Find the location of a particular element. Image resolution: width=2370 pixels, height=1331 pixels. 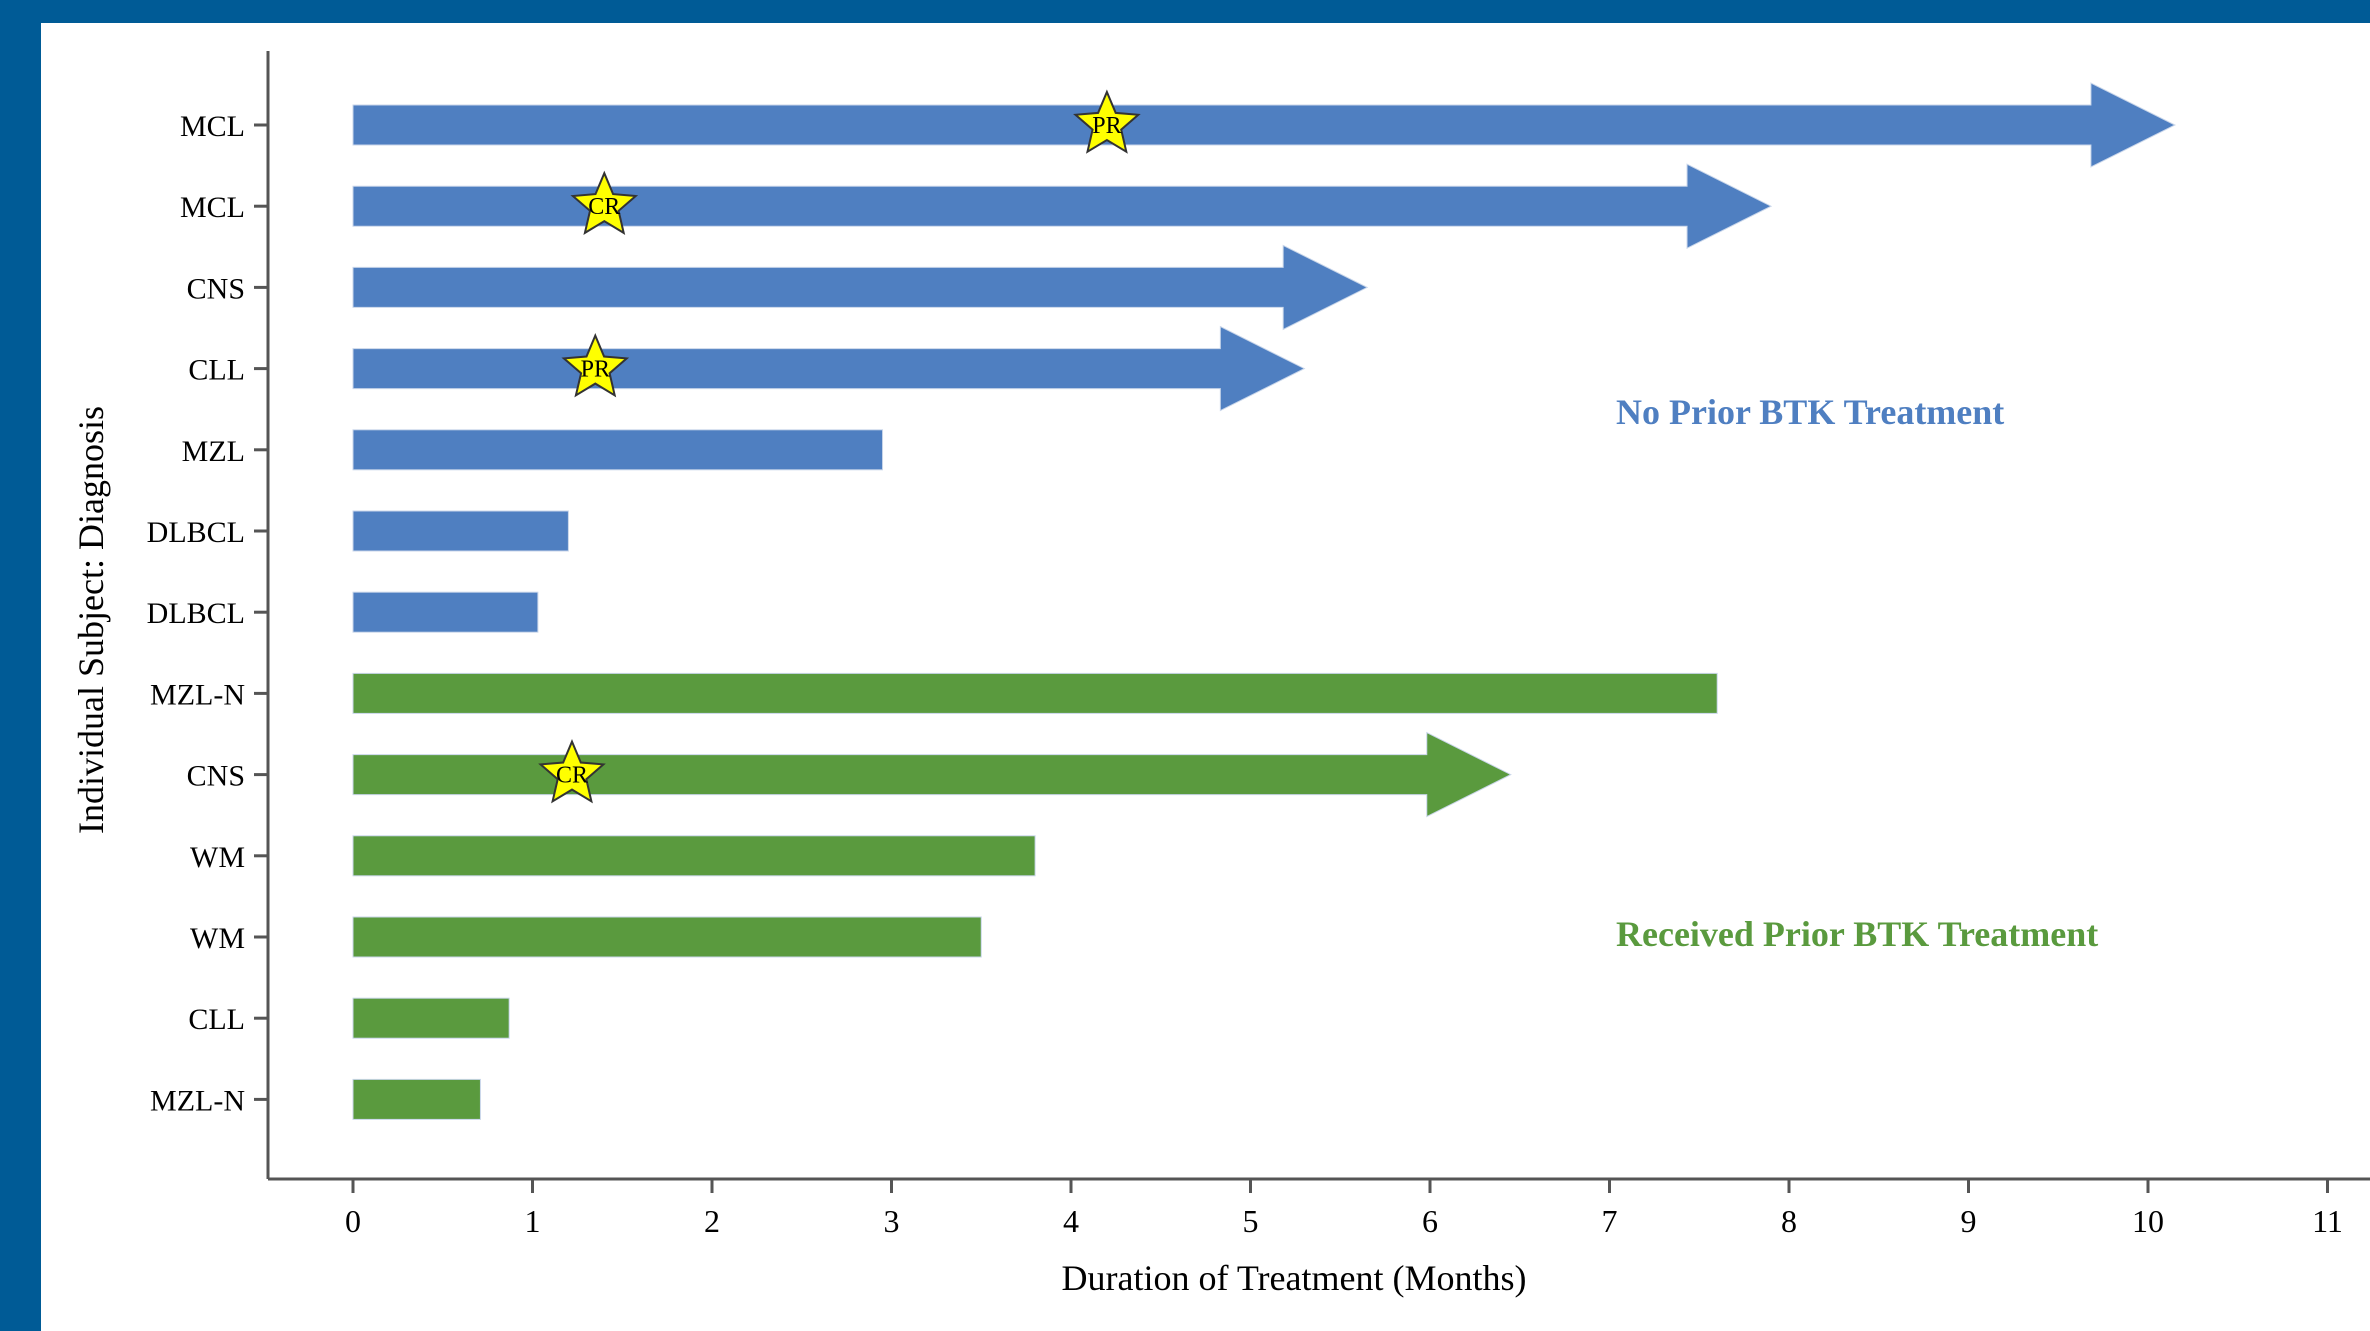

x-tick-label: 8 is located at coordinates (1789, 1221).